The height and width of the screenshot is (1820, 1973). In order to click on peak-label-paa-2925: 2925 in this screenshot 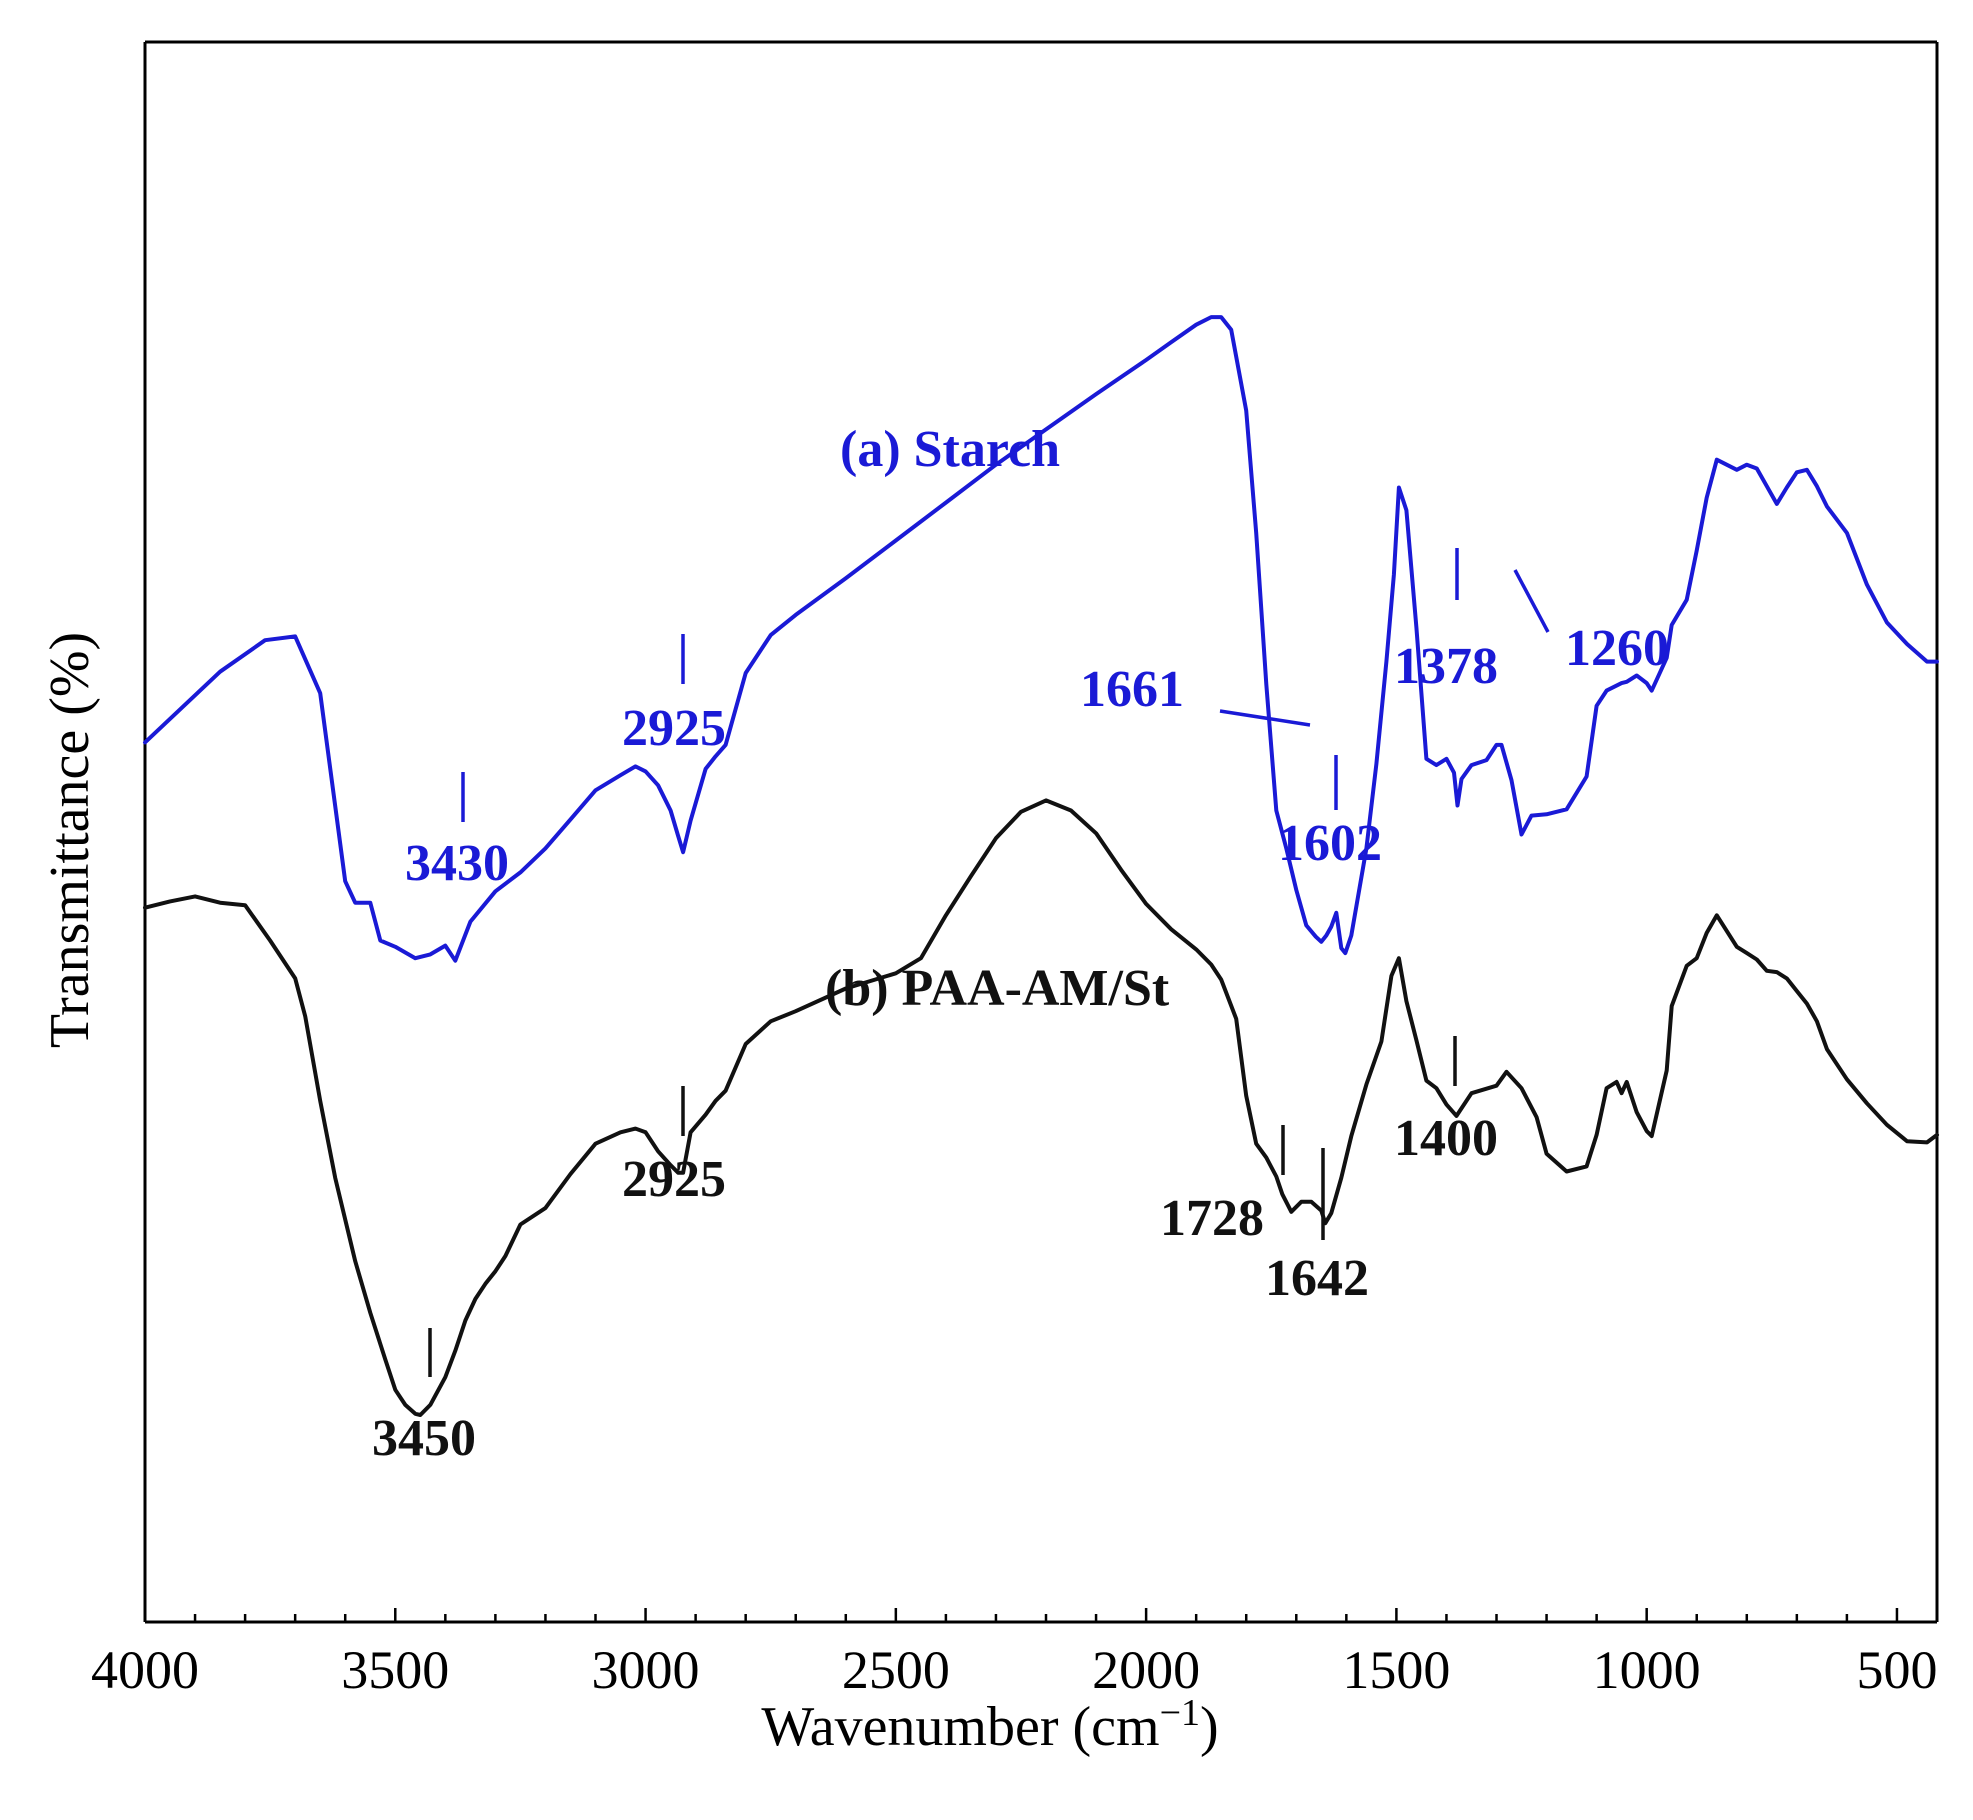, I will do `click(674, 1179)`.